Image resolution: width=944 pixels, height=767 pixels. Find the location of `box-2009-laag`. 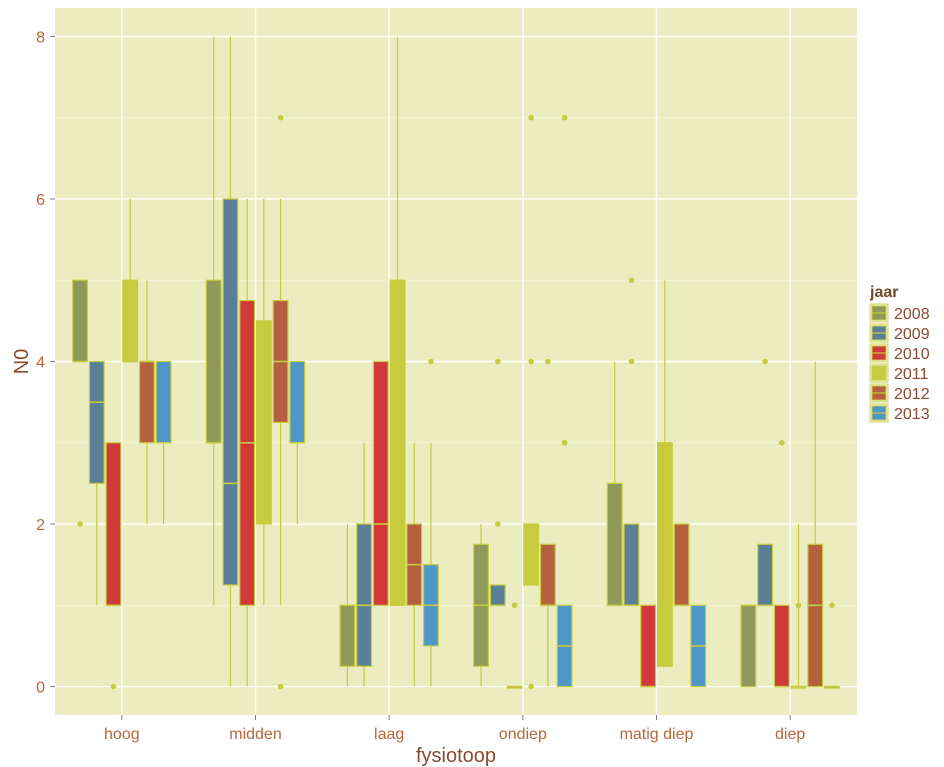

box-2009-laag is located at coordinates (364, 564).